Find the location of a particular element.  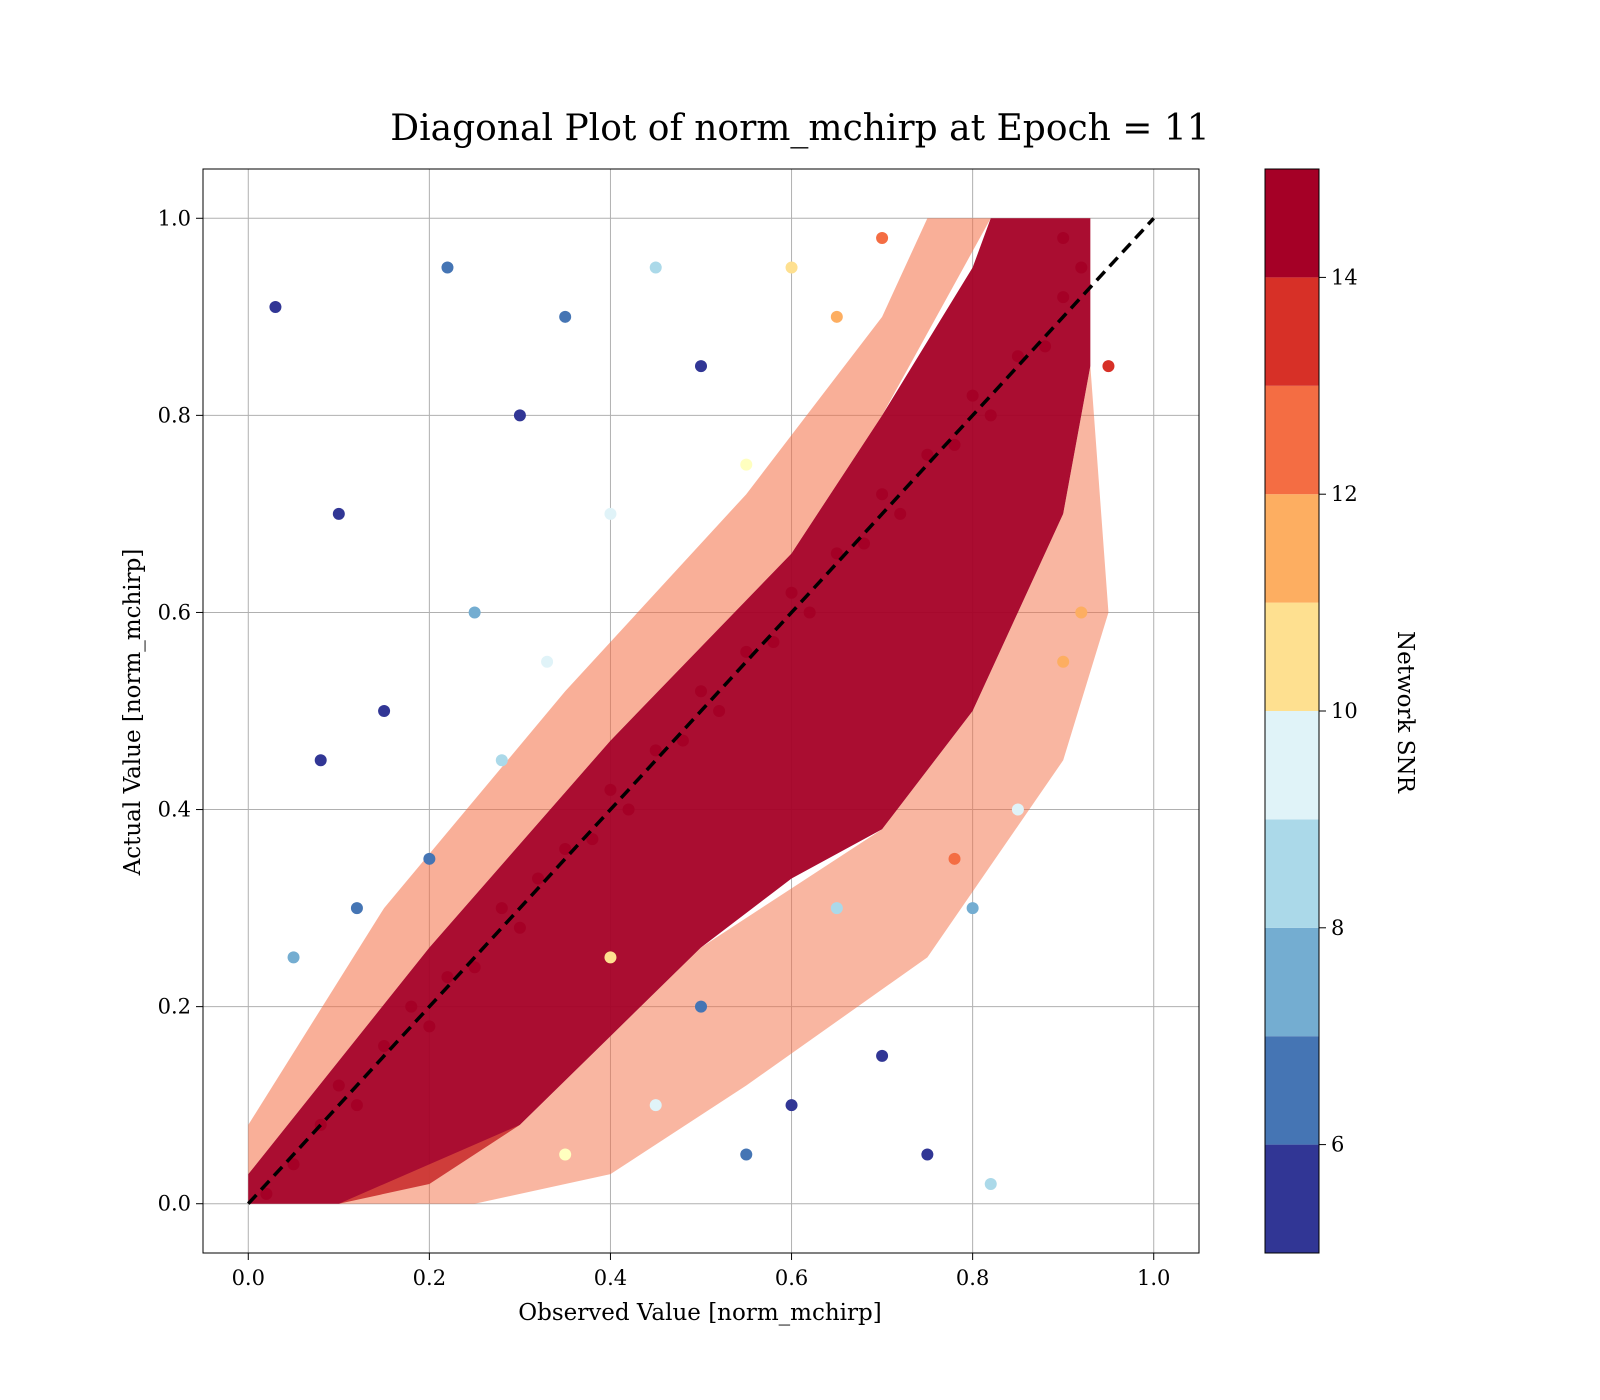

x-axis-label: Observed Value [norm_mchirp] is located at coordinates (699, 1313).